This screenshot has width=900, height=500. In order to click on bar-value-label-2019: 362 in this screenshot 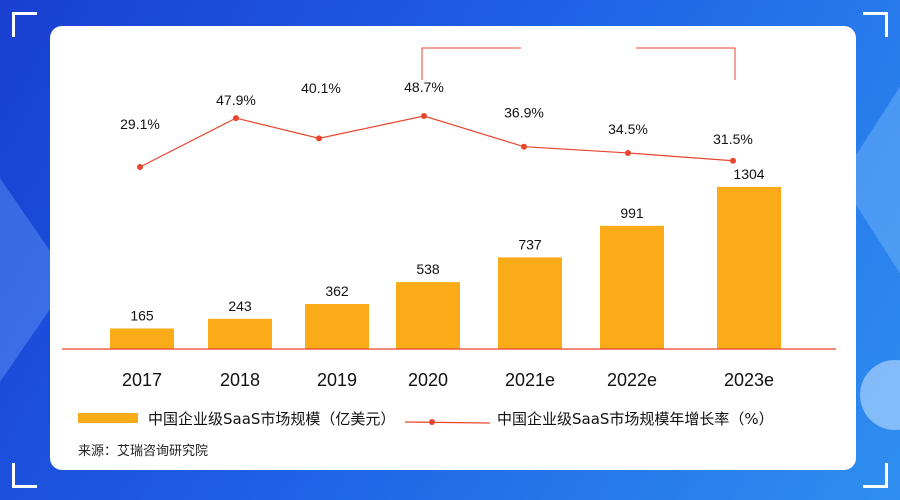, I will do `click(337, 291)`.